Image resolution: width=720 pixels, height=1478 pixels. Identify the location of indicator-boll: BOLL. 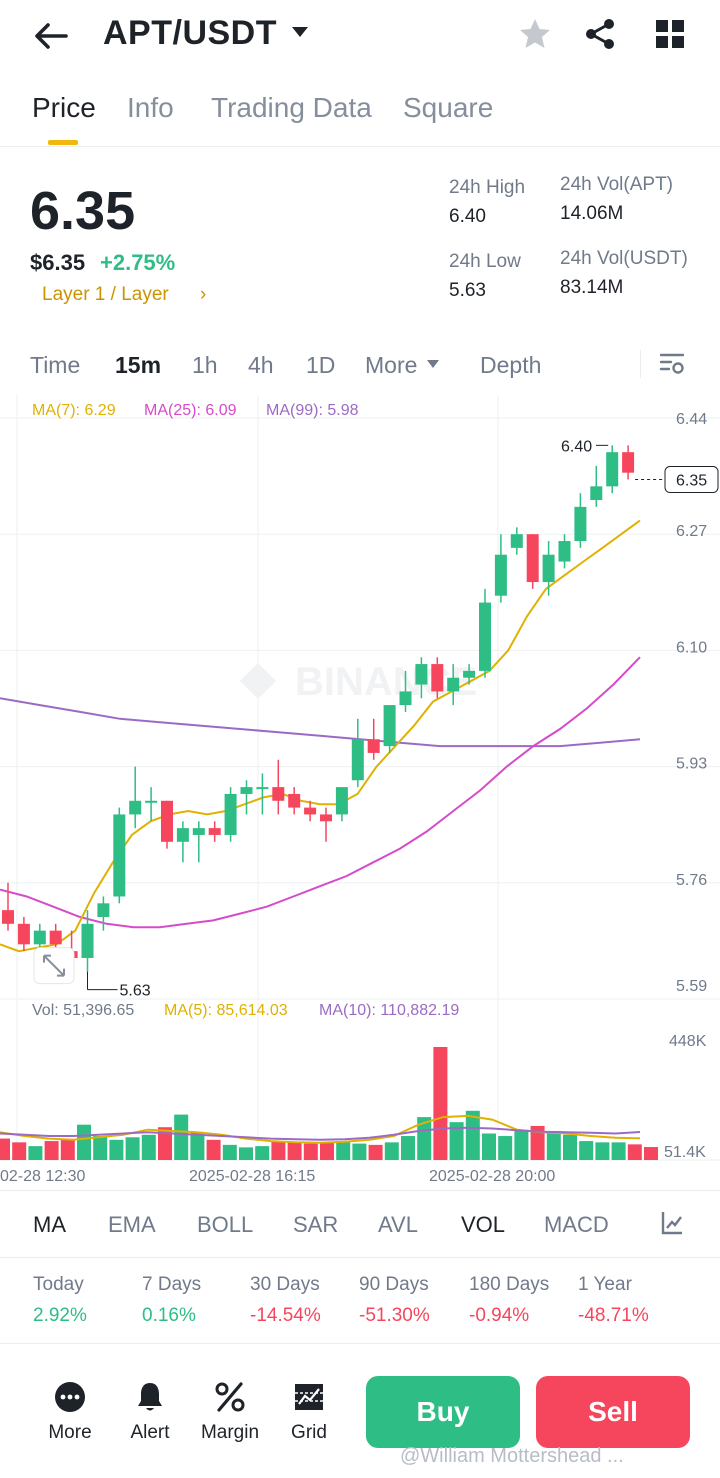
(225, 1224).